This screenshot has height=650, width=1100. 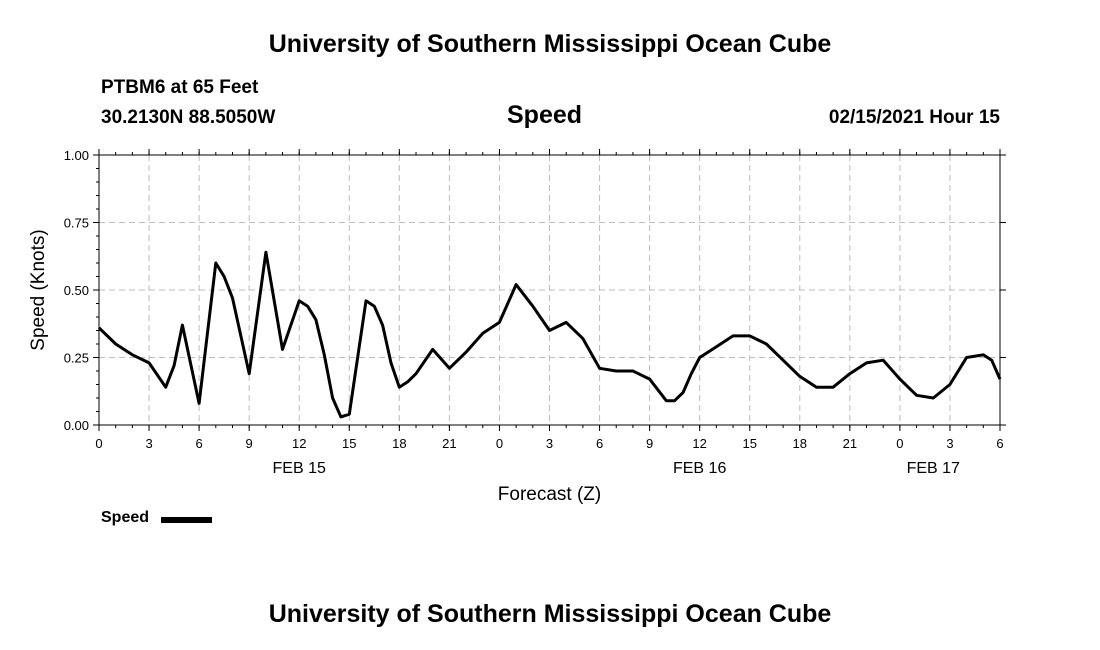 I want to click on x-date-label: FEB 17, so click(x=933, y=468).